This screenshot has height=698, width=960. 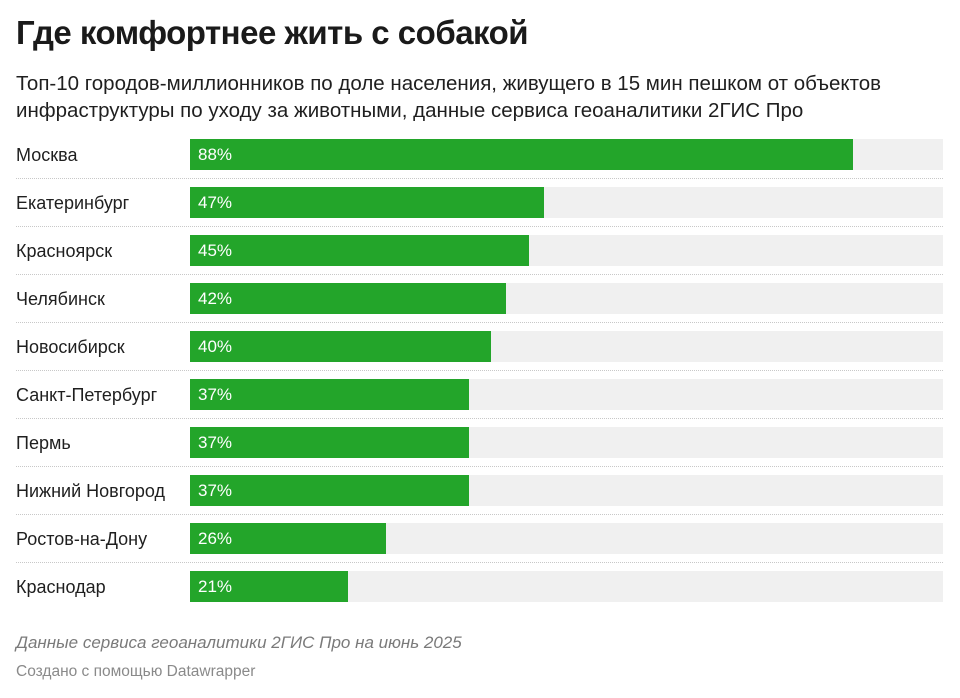 I want to click on bar-track: 42%, so click(x=566, y=298).